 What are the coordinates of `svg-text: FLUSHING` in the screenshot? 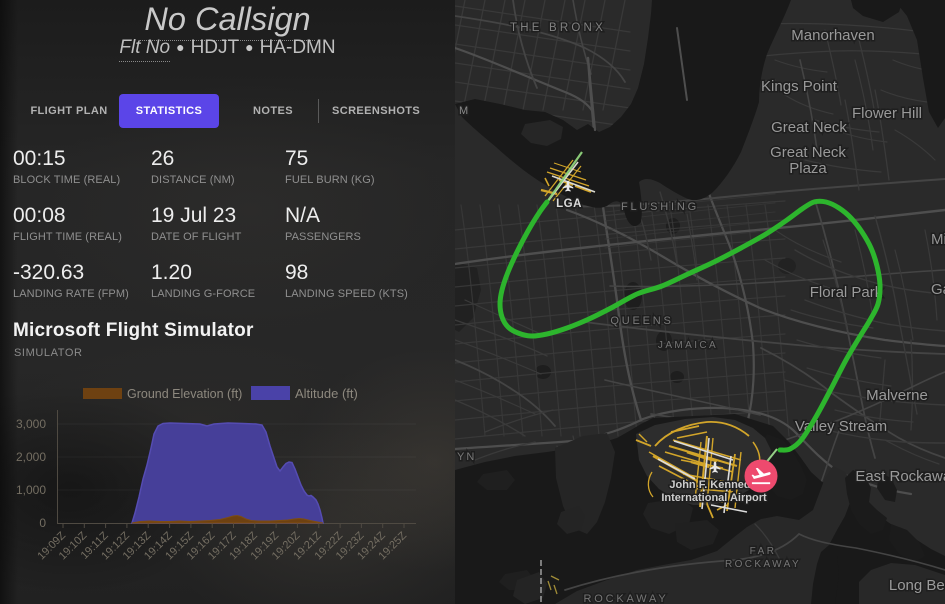 It's located at (660, 207).